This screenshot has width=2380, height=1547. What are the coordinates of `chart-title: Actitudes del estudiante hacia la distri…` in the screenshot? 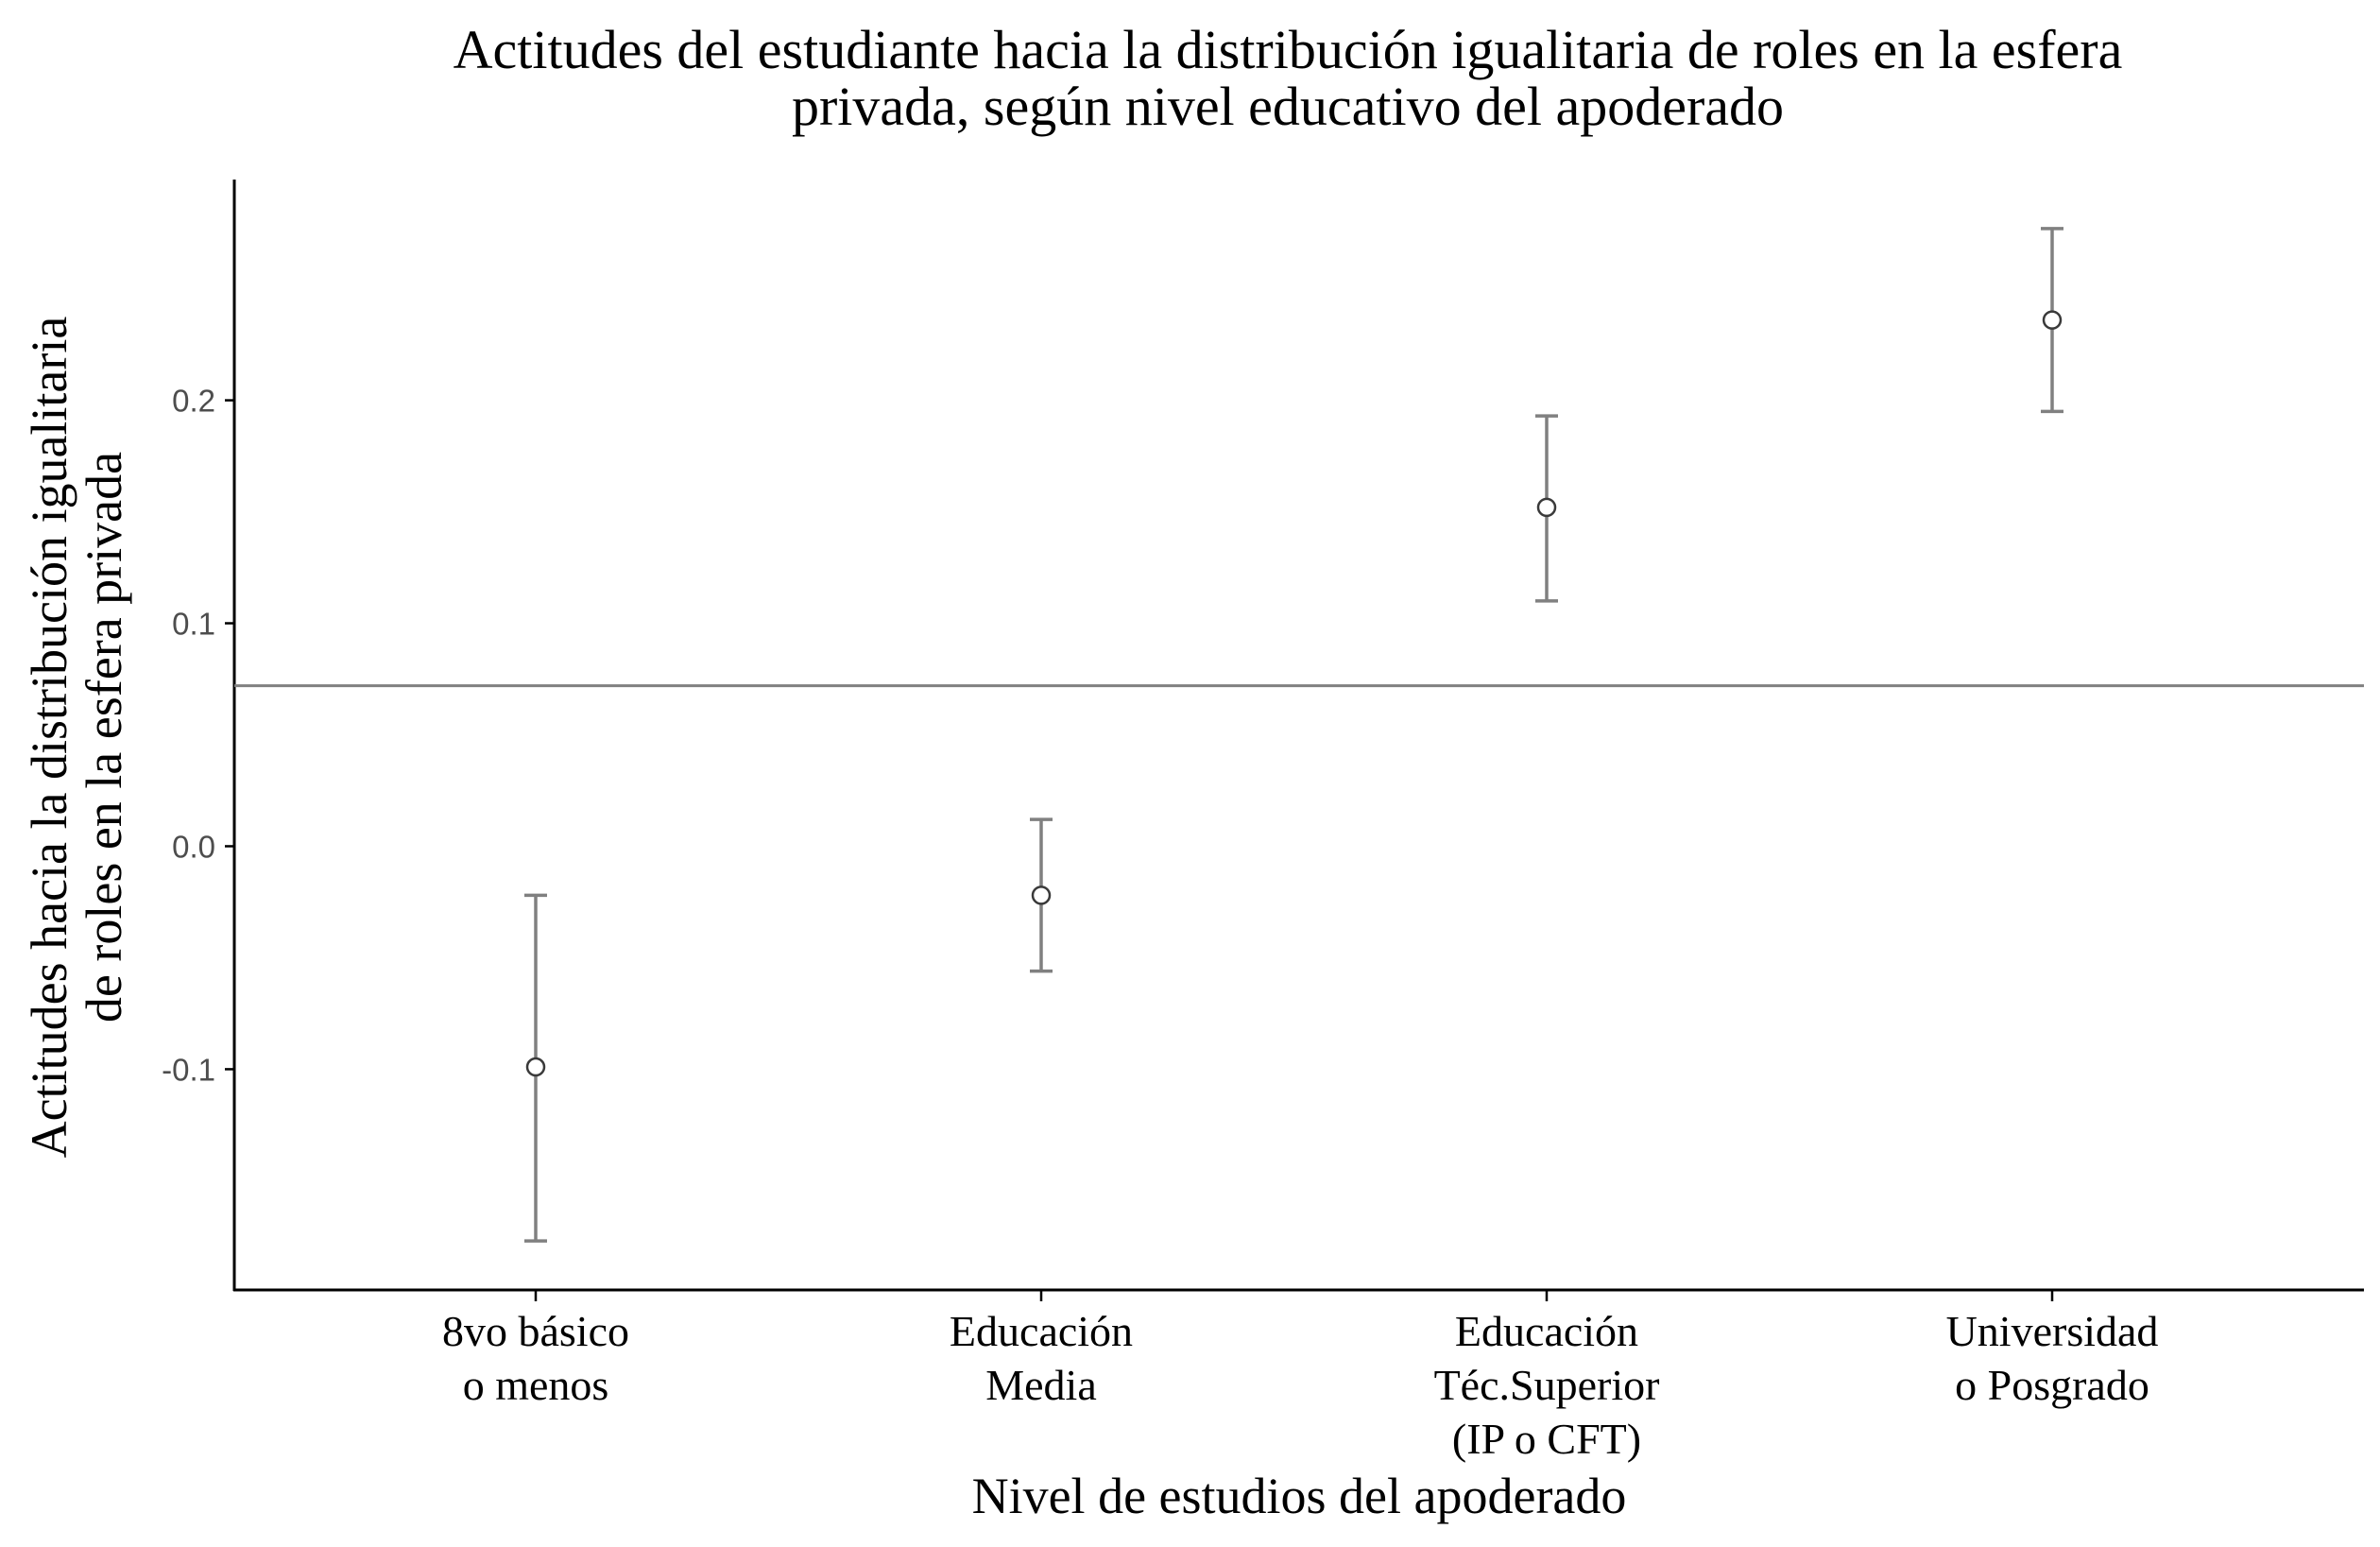 It's located at (1288, 78).